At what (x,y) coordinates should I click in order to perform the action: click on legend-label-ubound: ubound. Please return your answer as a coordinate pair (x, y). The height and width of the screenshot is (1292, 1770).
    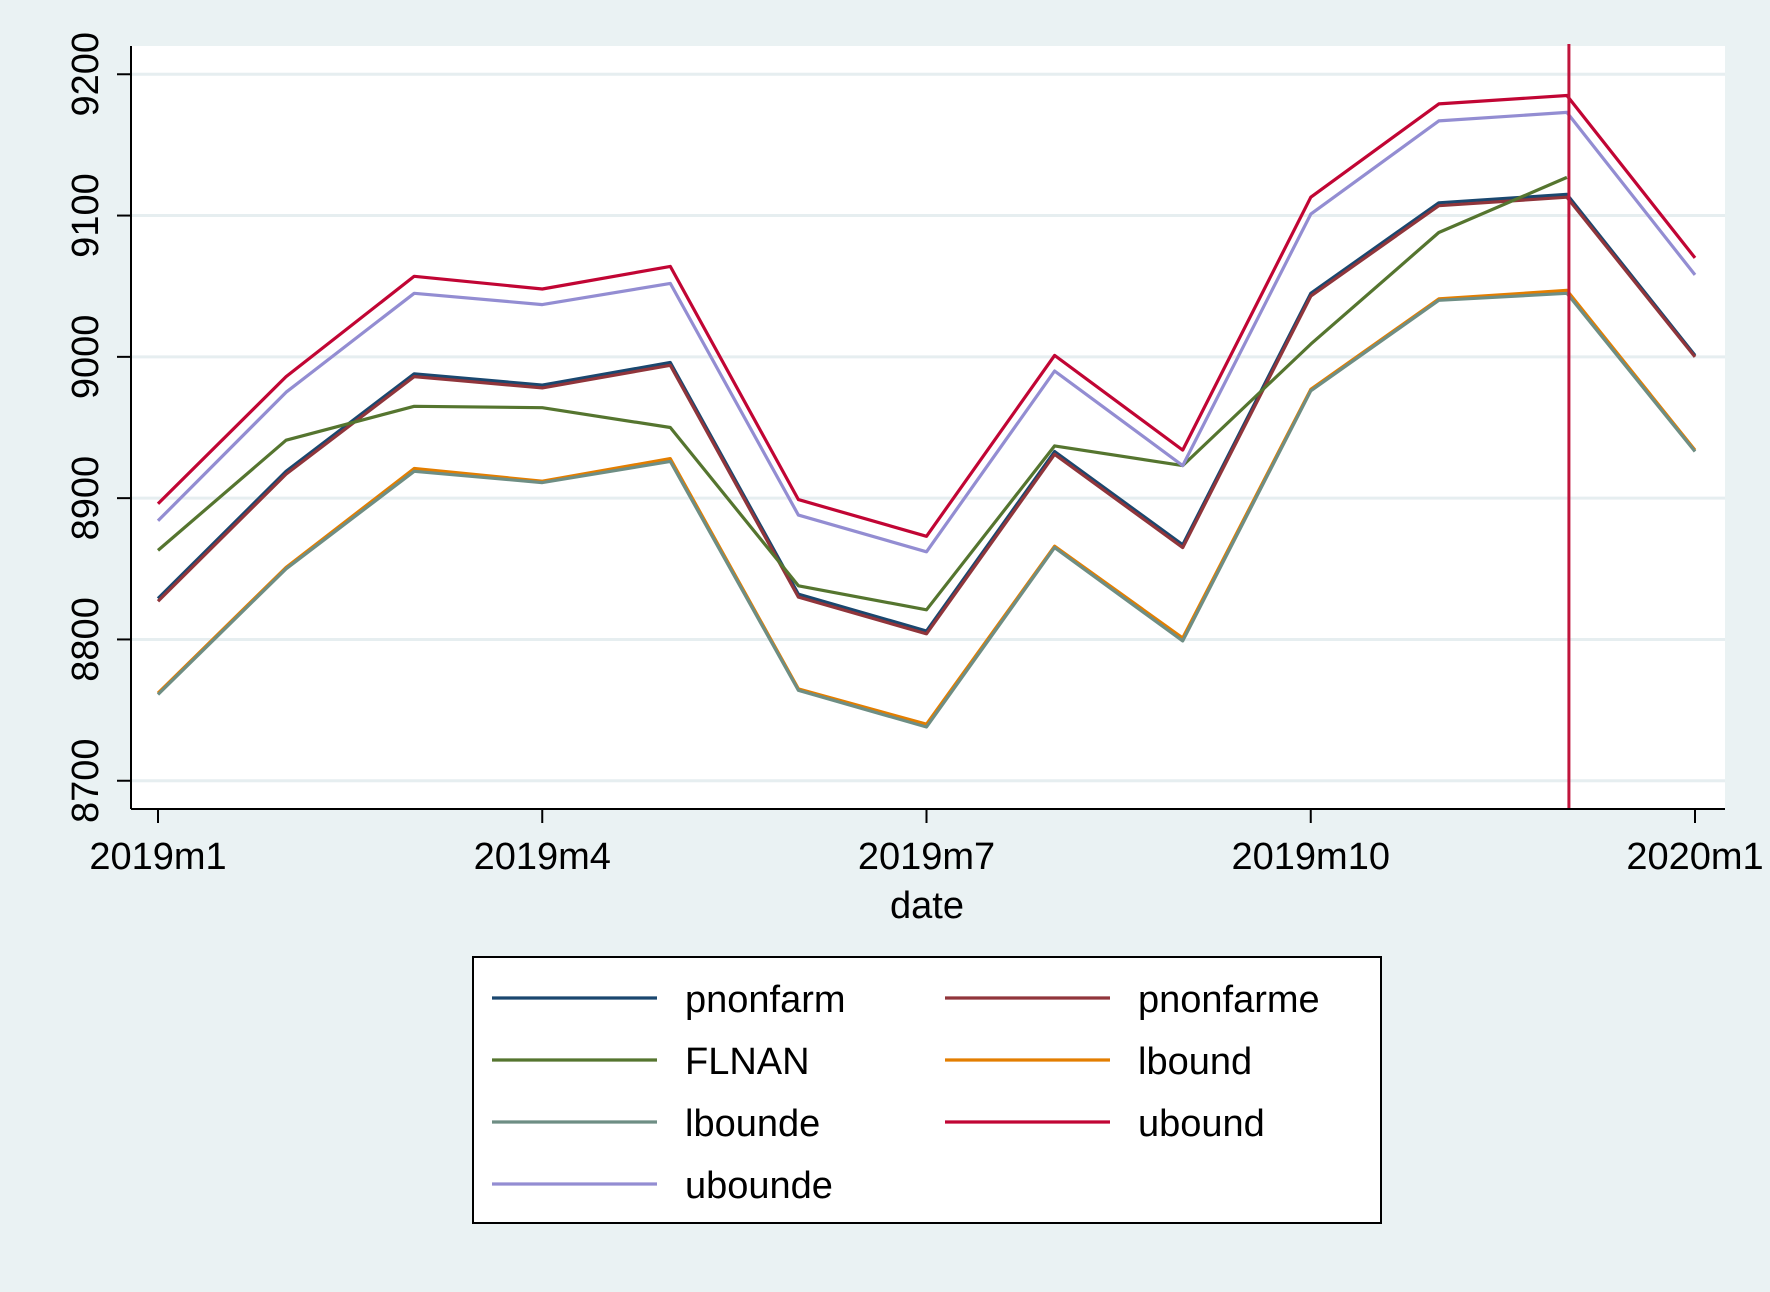
    Looking at the image, I should click on (1201, 1124).